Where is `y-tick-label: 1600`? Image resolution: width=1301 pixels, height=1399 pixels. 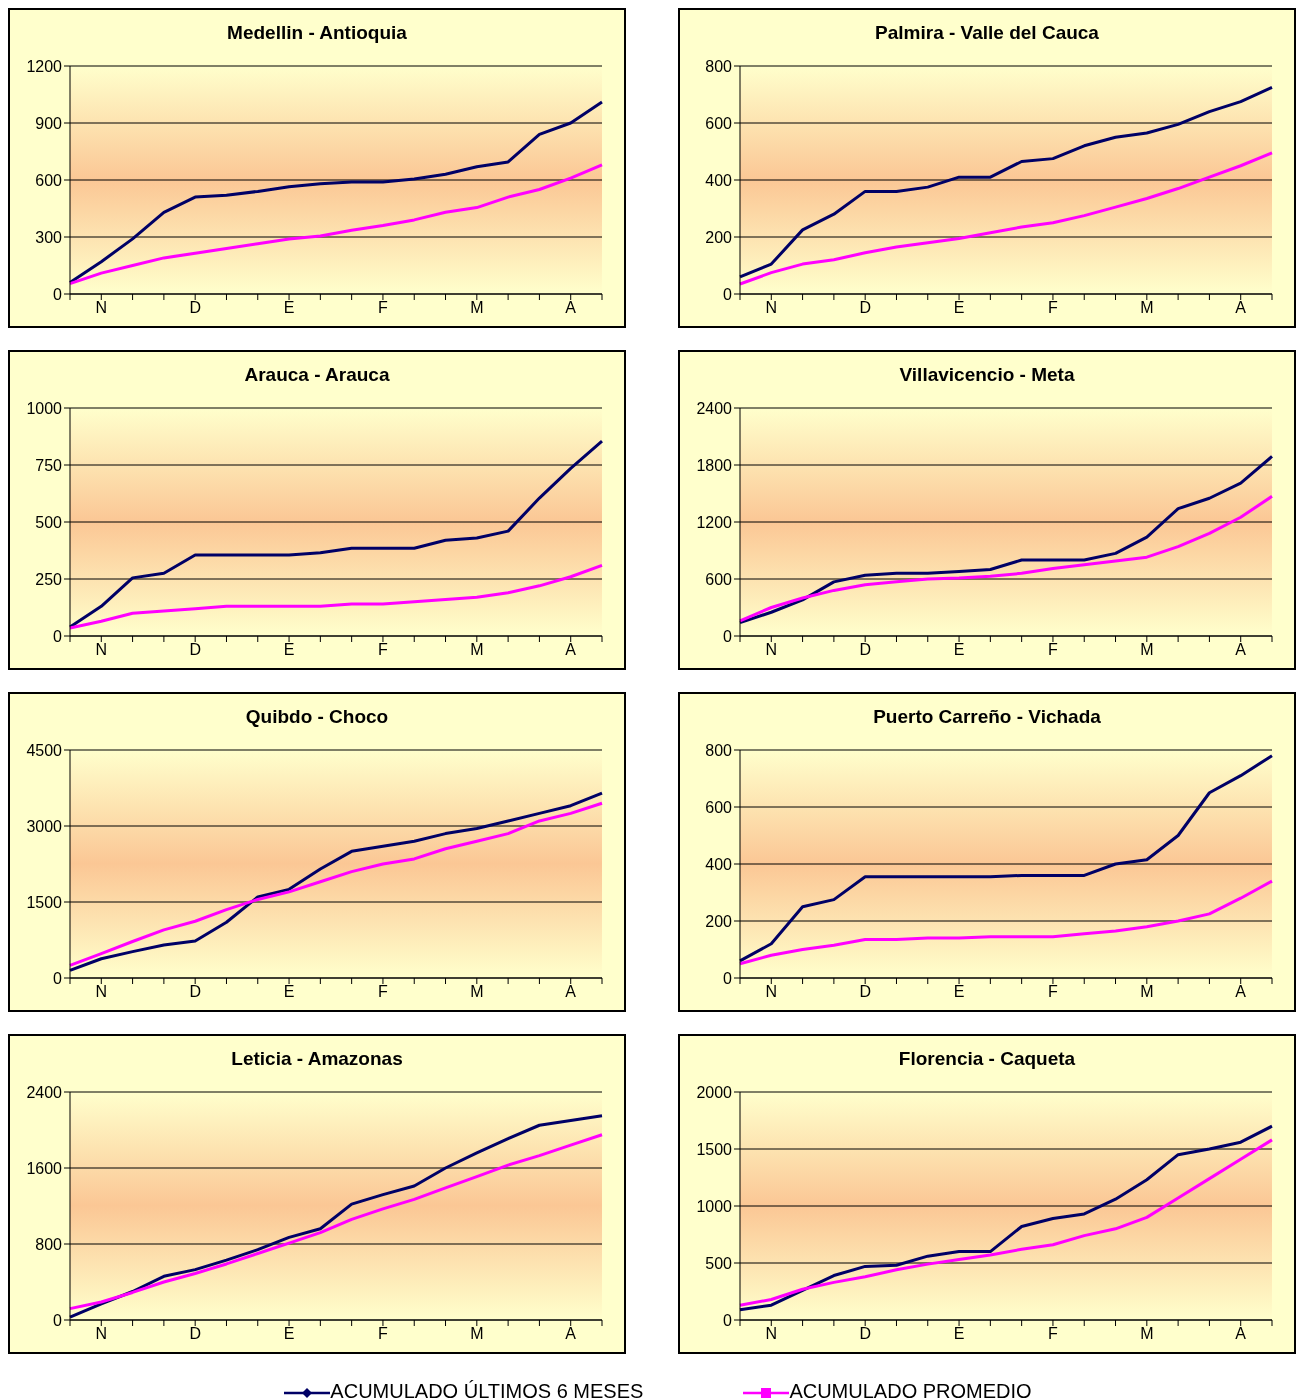
y-tick-label: 1600 is located at coordinates (44, 1168).